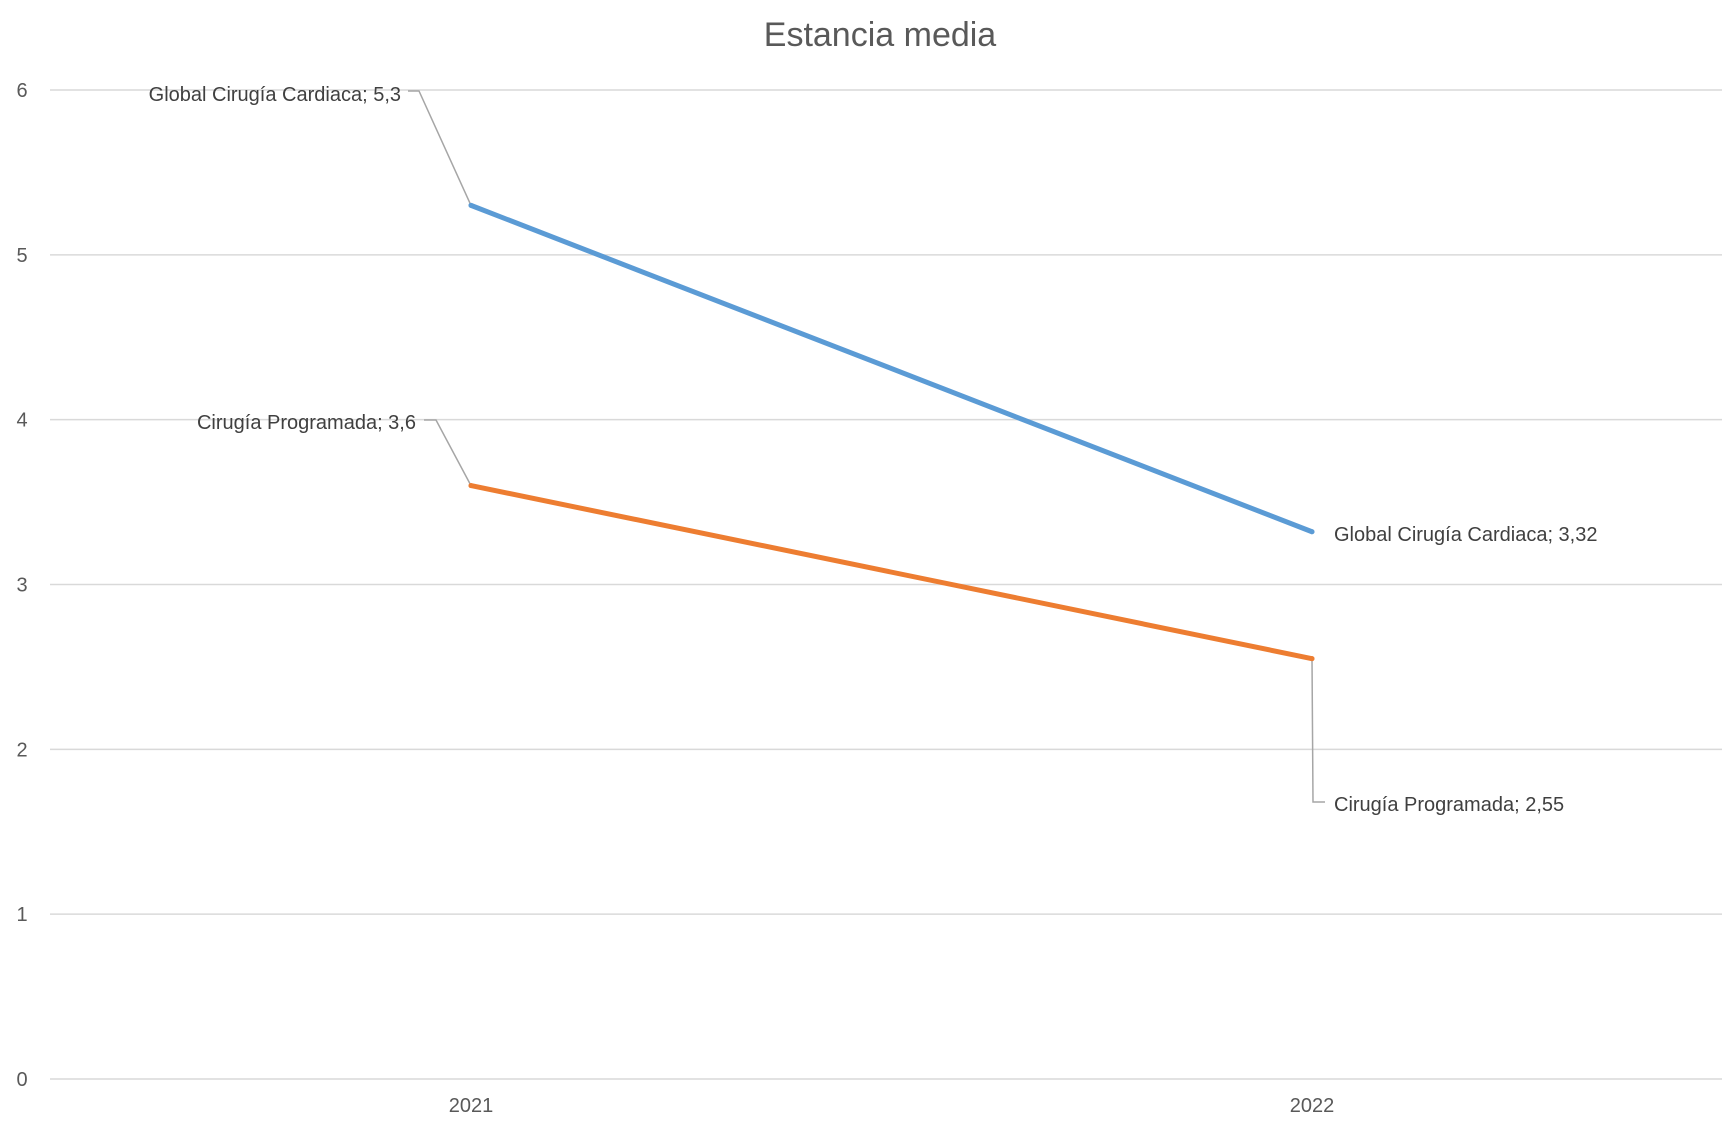  What do you see at coordinates (21, 256) in the screenshot?
I see `y-tick-label-5: 5` at bounding box center [21, 256].